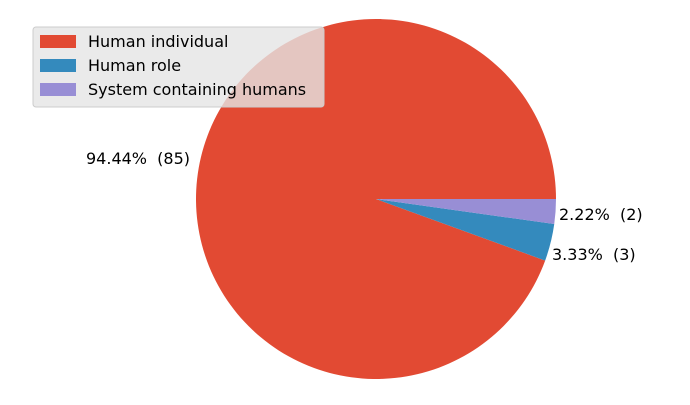 The height and width of the screenshot is (405, 690). I want to click on pie-slice-system-containing-humans, so click(466, 212).